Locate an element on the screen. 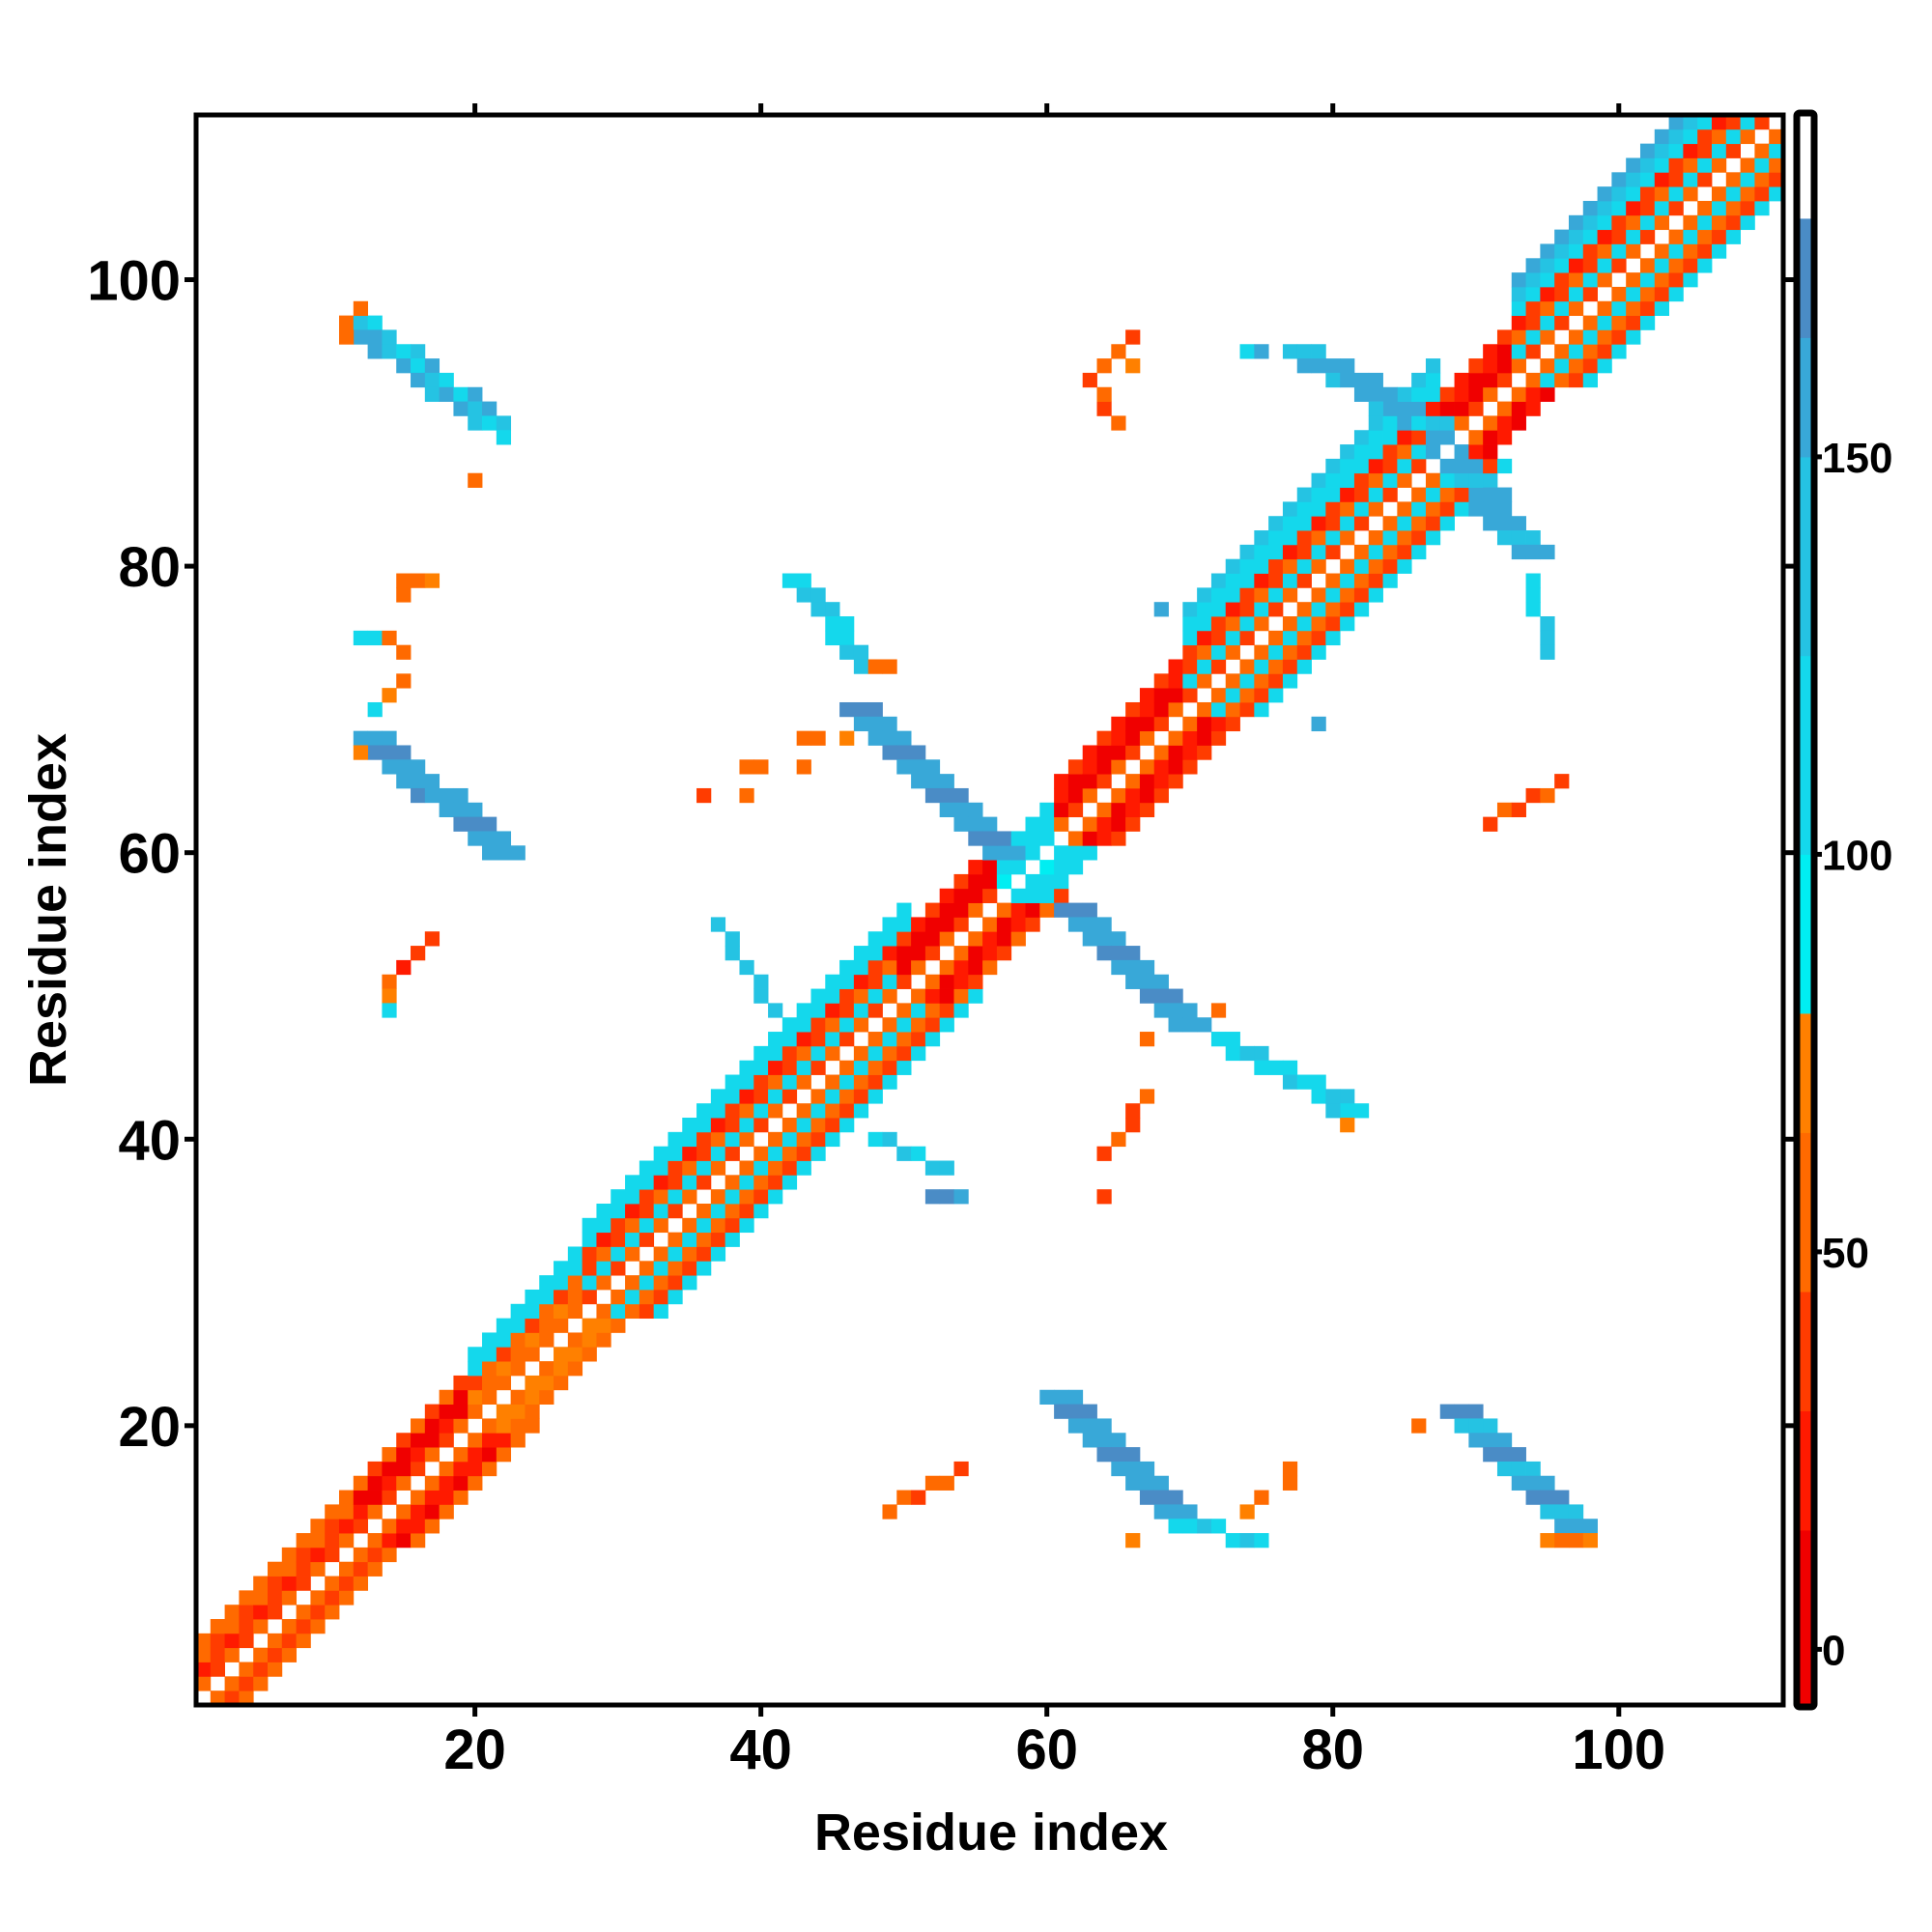  colorbar-segment is located at coordinates (1805, 1212).